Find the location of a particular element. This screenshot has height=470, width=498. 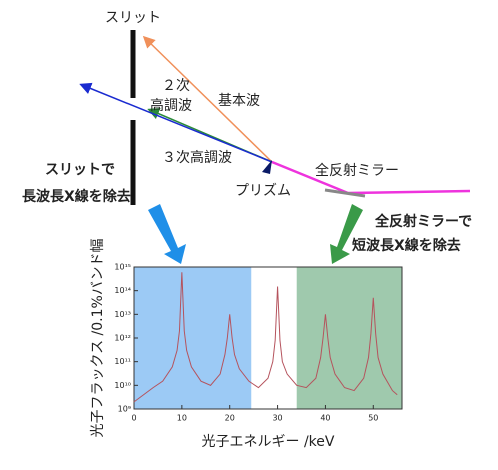

note: 短波長X線を除去 is located at coordinates (406, 245).